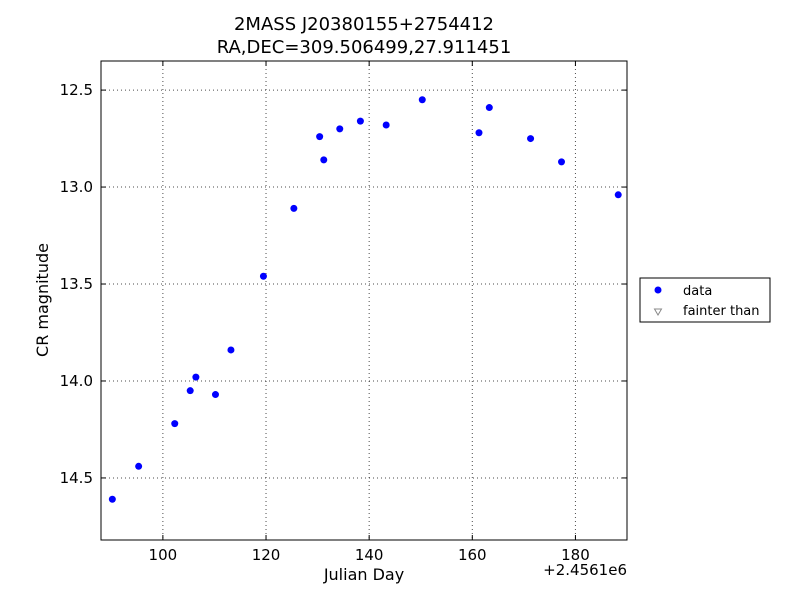  What do you see at coordinates (697, 291) in the screenshot?
I see `legend-data-label: data` at bounding box center [697, 291].